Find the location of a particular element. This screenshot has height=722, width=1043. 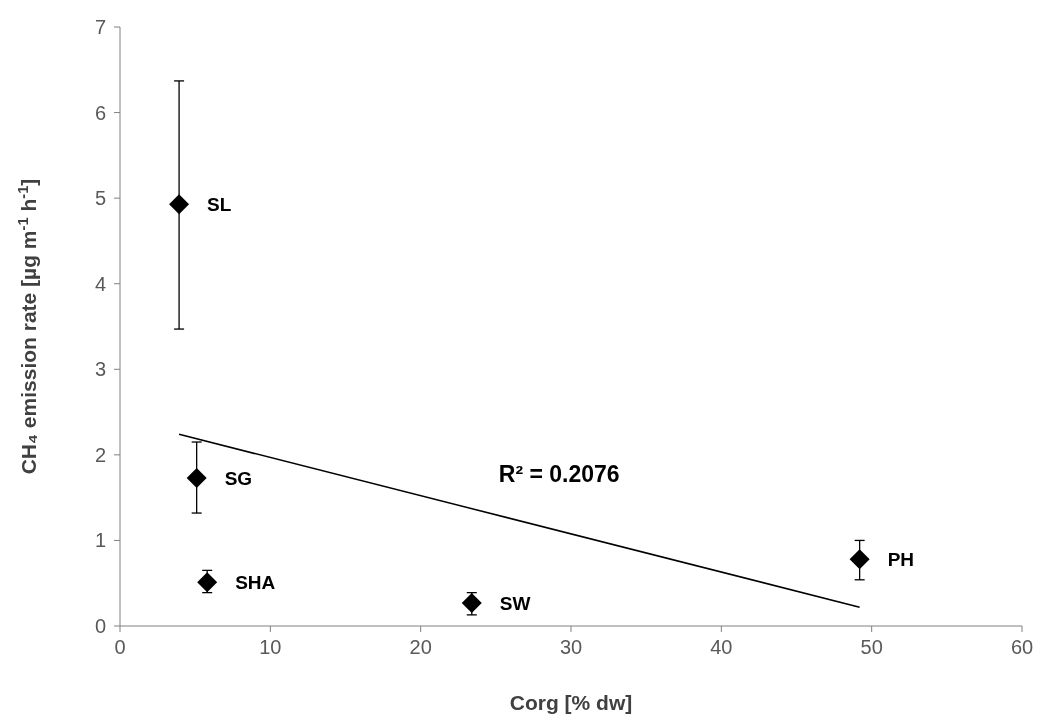

annotation: SL is located at coordinates (219, 205).